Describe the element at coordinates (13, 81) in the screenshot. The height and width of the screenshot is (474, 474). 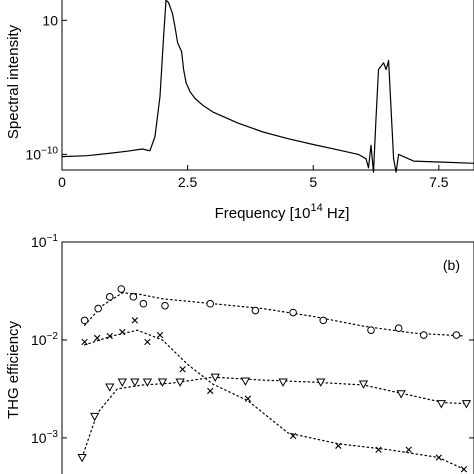
I see `panel-a-ylabel: Spectral intensity` at that location.